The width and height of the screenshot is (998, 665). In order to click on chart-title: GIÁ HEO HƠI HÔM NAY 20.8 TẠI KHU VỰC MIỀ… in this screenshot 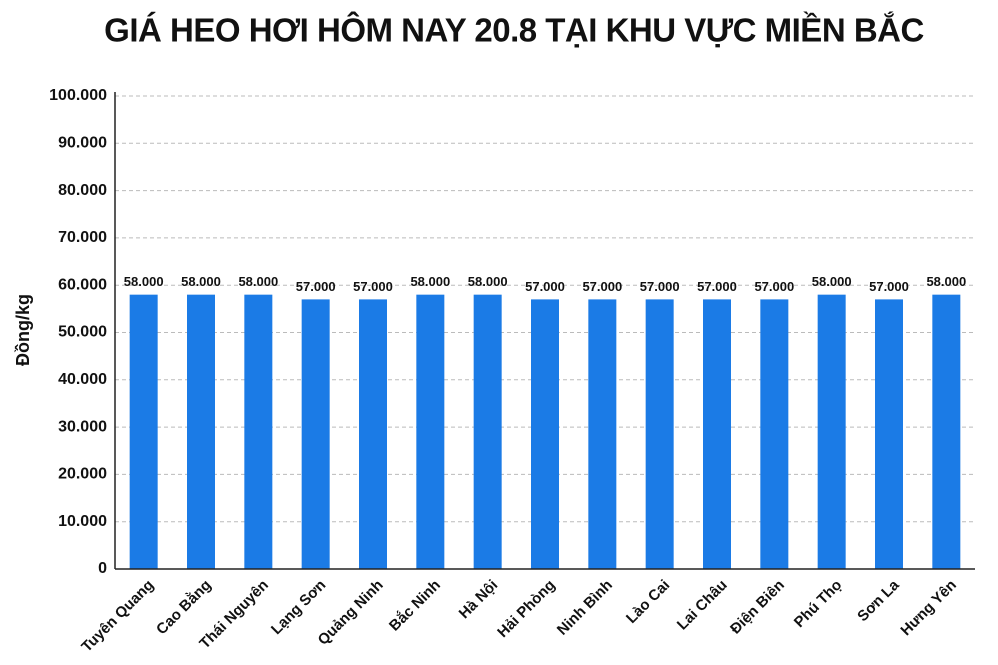, I will do `click(514, 30)`.